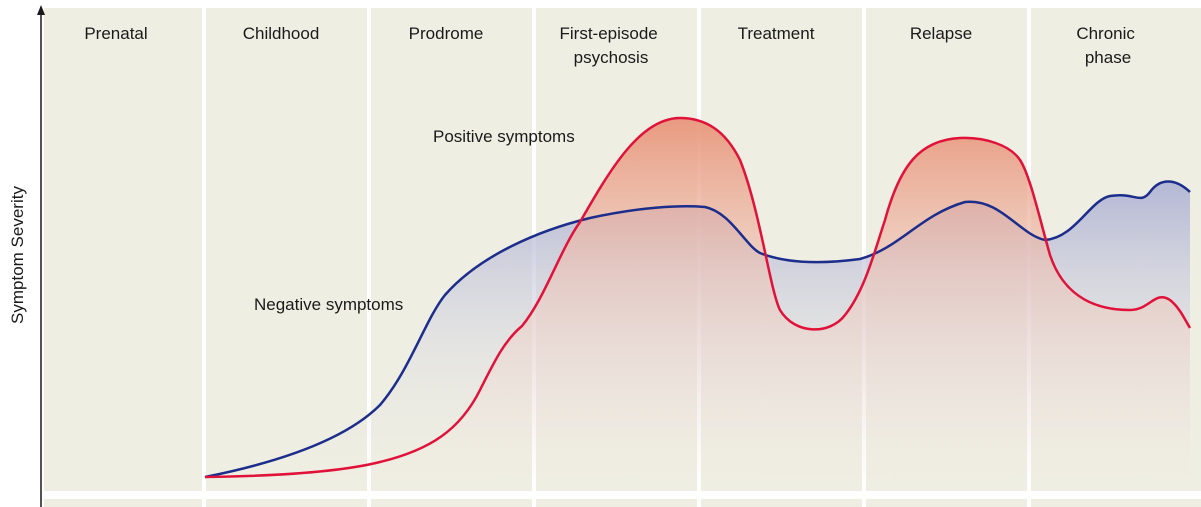 The width and height of the screenshot is (1201, 507). Describe the element at coordinates (504, 136) in the screenshot. I see `positive-symptoms-label: Positive symptoms` at that location.